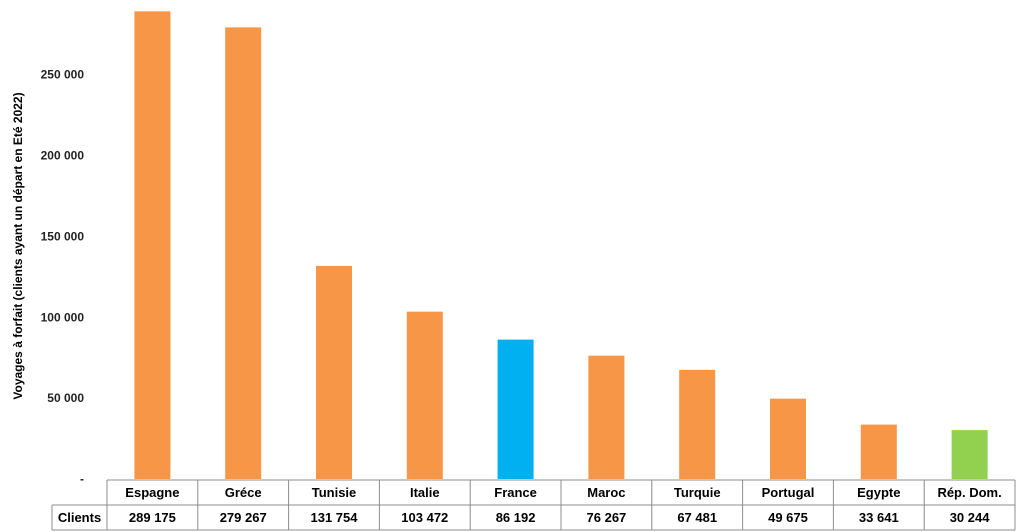  I want to click on value-label: 289 175, so click(152, 517).